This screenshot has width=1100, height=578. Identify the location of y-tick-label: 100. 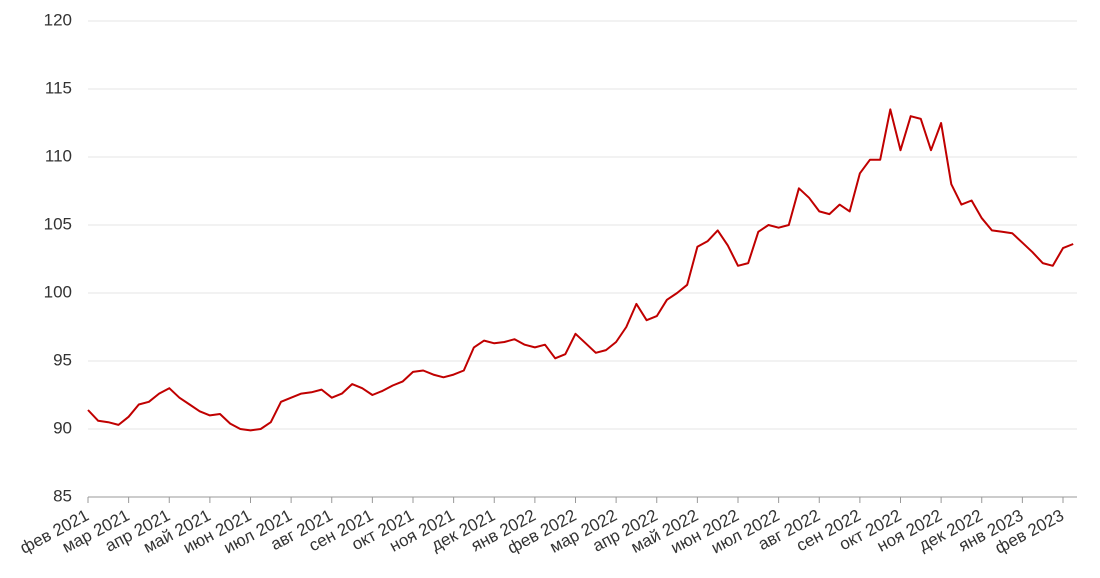
(58, 291).